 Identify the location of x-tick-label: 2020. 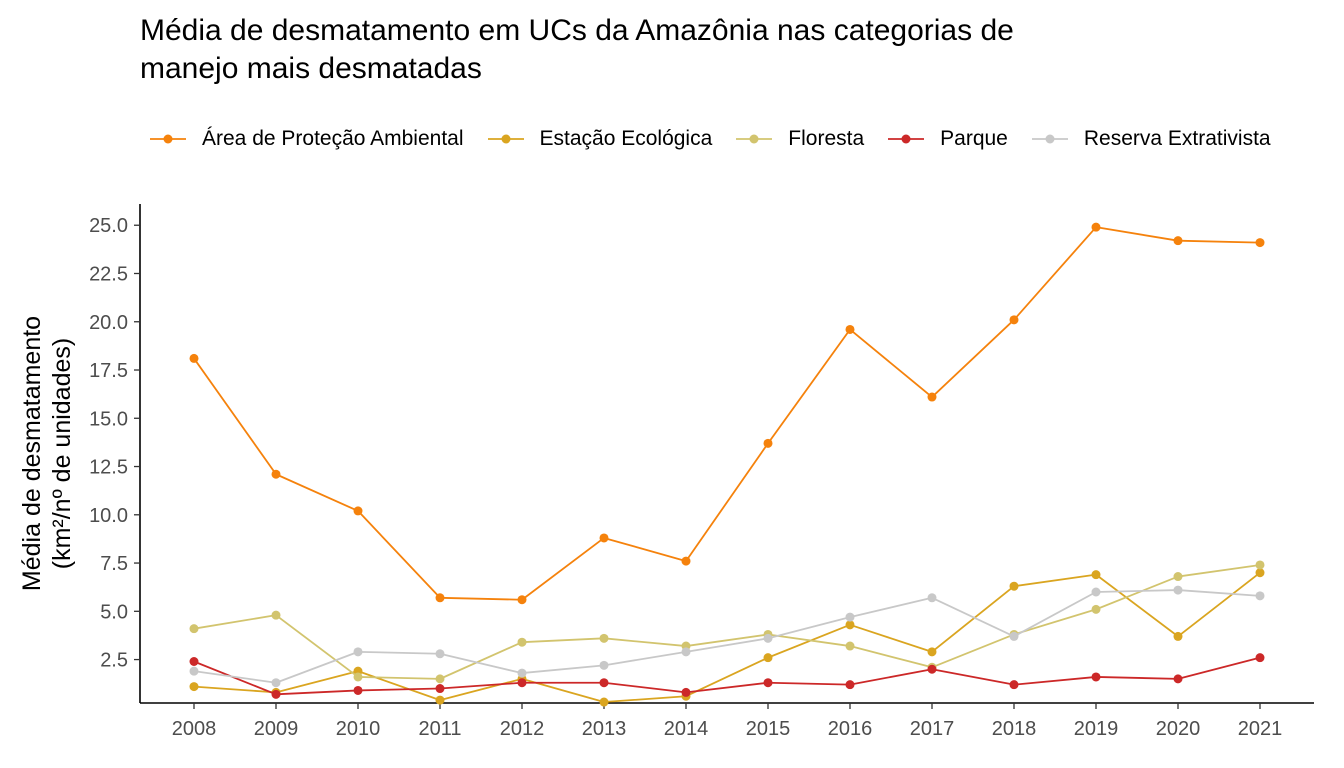
(1178, 729).